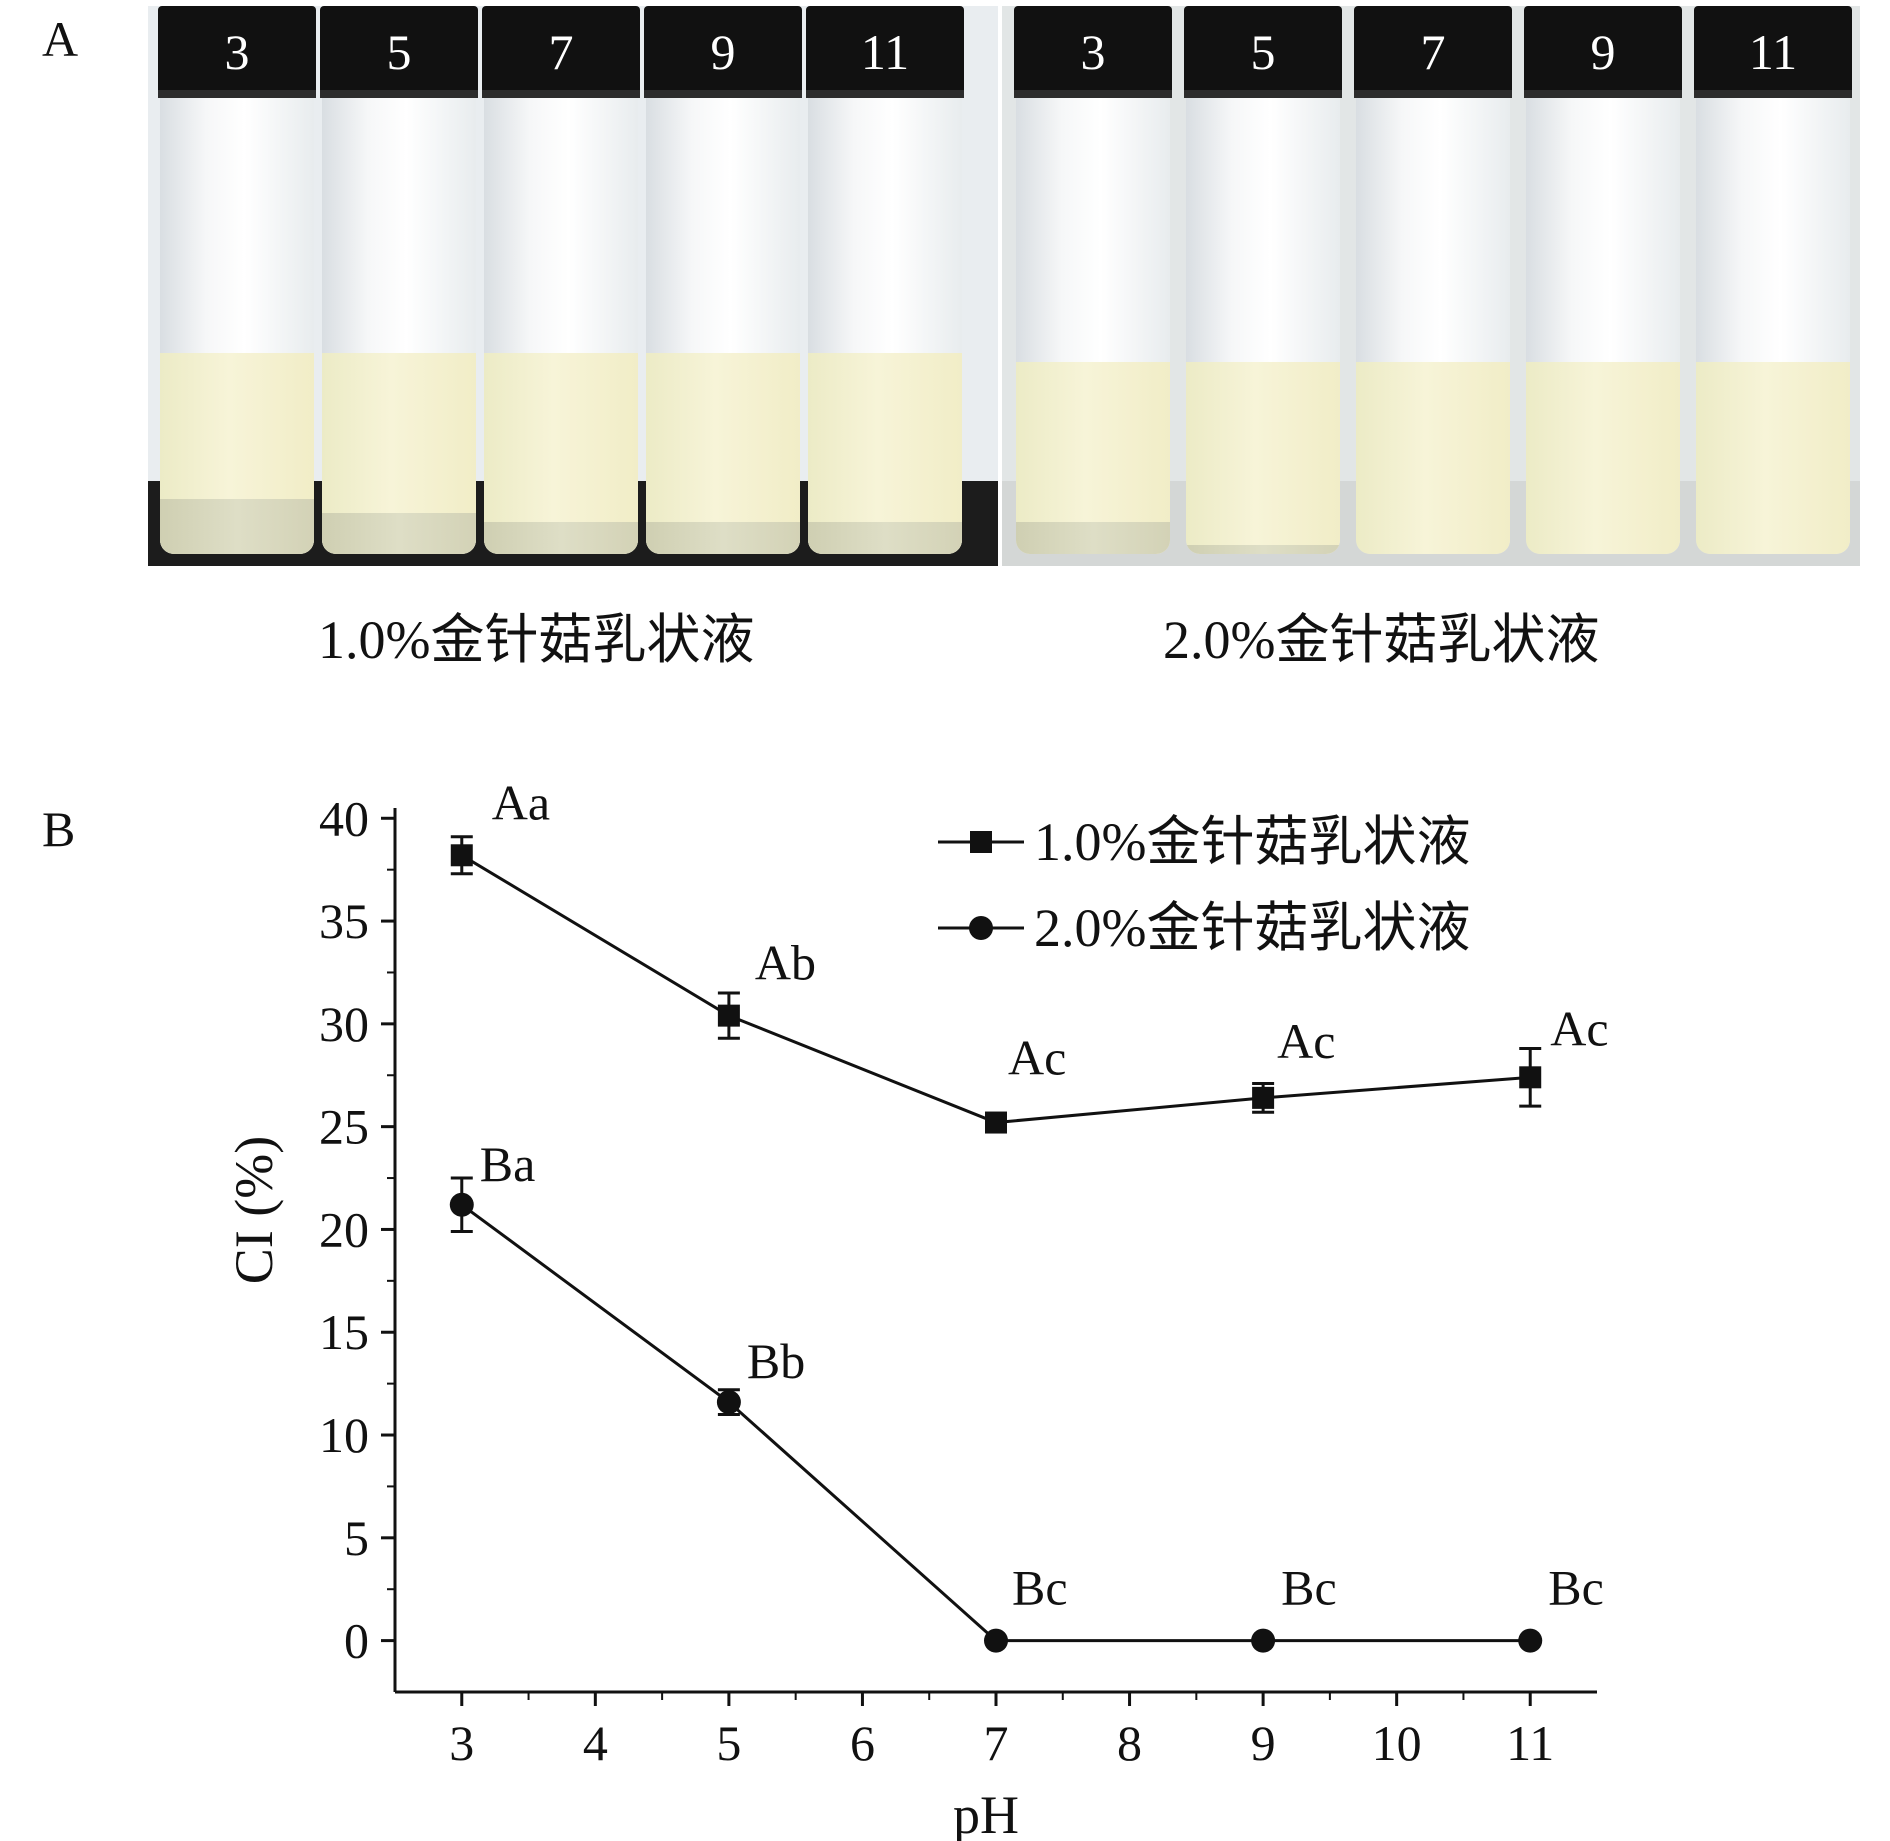 The width and height of the screenshot is (1890, 1841). Describe the element at coordinates (356, 1641) in the screenshot. I see `y-tick-label: 0` at that location.